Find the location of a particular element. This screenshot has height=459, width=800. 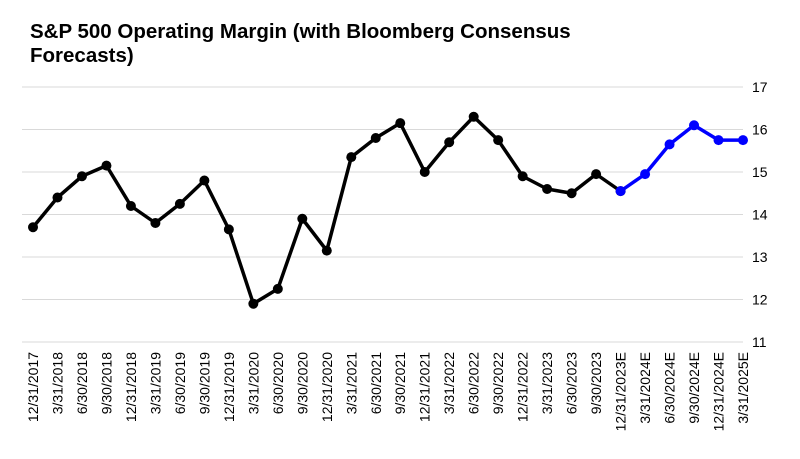

x-tick-label: 12/31/2018 is located at coordinates (131, 387).